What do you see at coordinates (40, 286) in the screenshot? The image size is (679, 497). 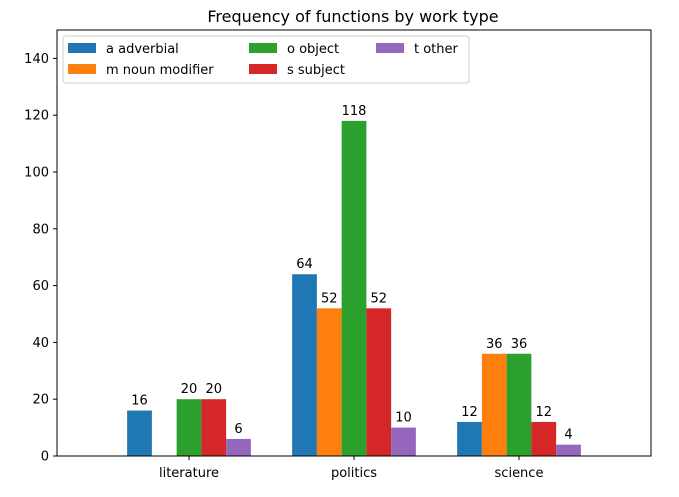 I see `y-tick-label: 60` at bounding box center [40, 286].